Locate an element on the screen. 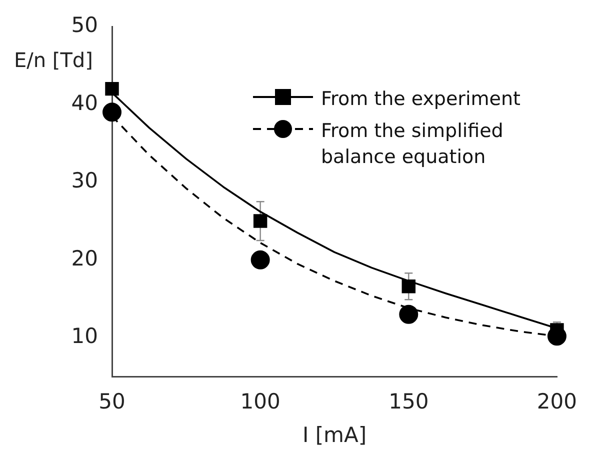  x-tick-label: 200 is located at coordinates (557, 402).